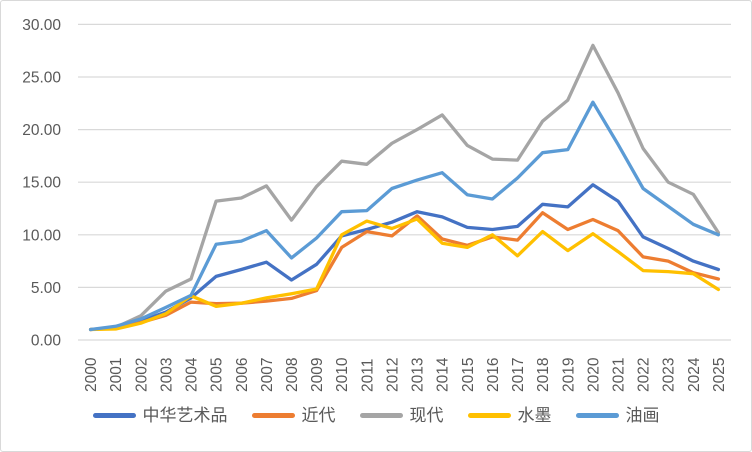 This screenshot has height=452, width=752. I want to click on x-axis-tick-label: 2025, so click(719, 375).